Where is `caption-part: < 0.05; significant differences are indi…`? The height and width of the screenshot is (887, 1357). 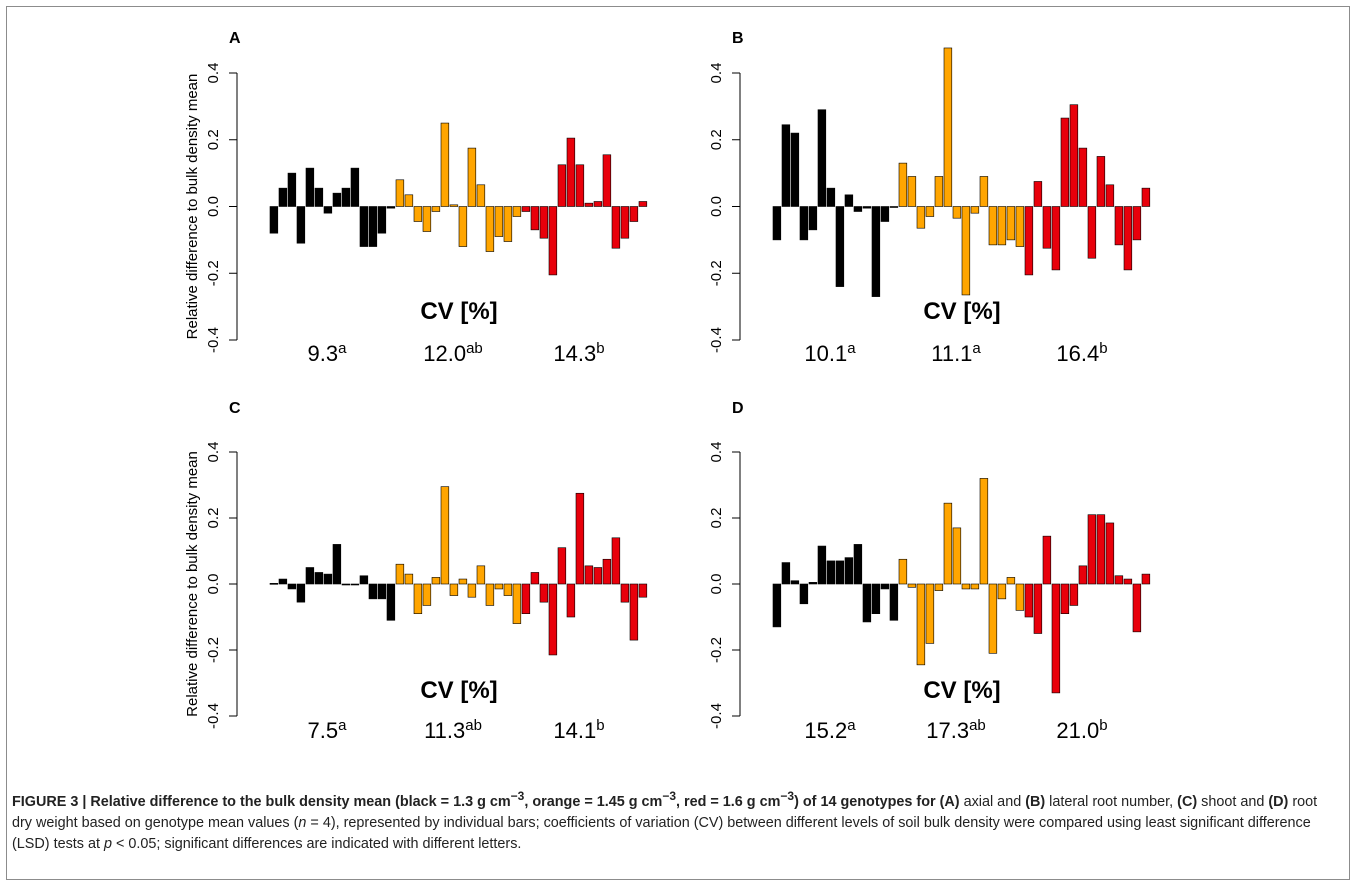 caption-part: < 0.05; significant differences are indi… is located at coordinates (316, 843).